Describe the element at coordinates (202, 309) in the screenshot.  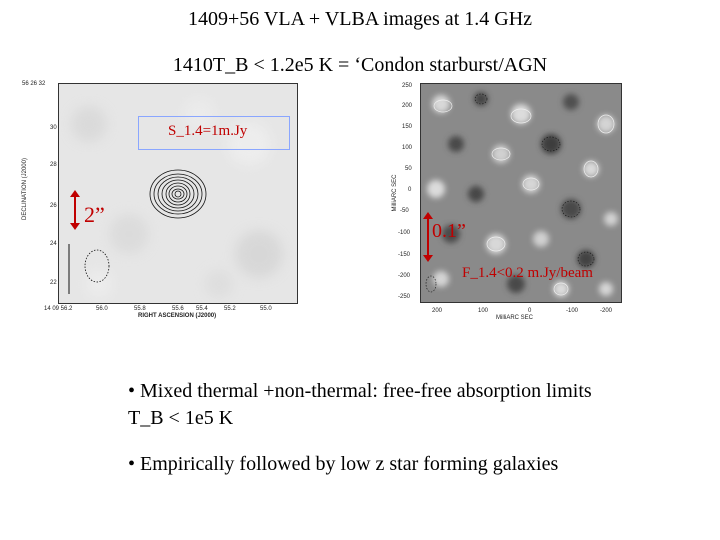
I see `x-tick: 55.4` at that location.